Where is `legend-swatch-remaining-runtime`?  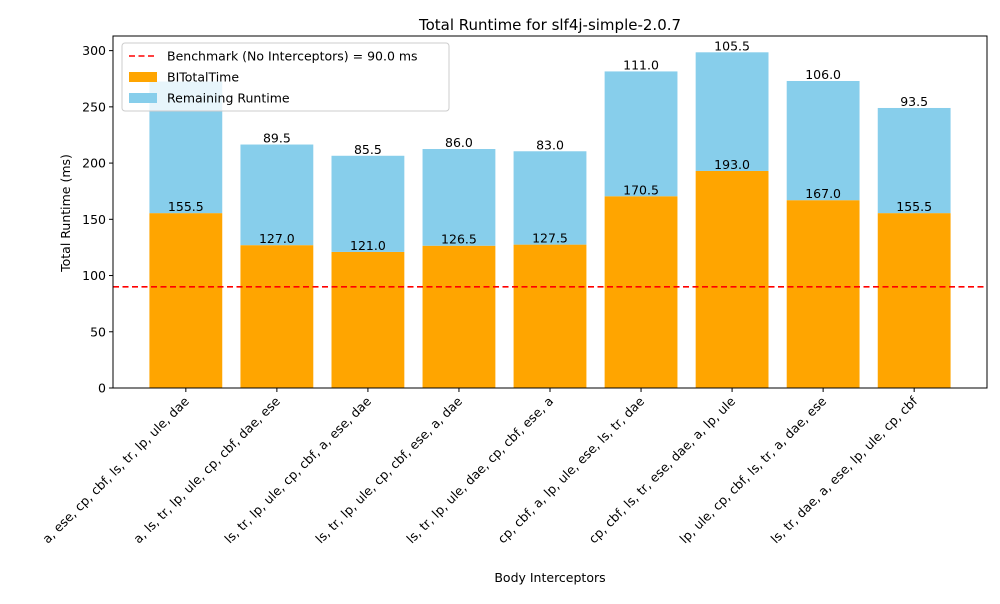 legend-swatch-remaining-runtime is located at coordinates (143, 98).